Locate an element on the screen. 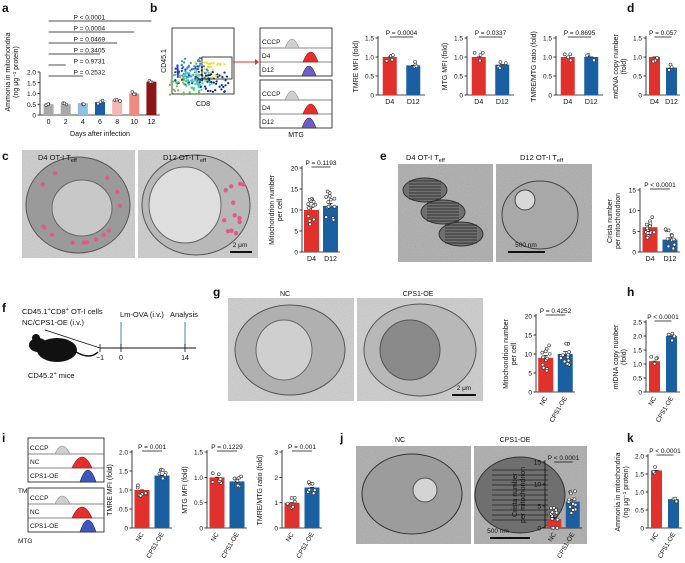  panel-letter: e is located at coordinates (383, 156).